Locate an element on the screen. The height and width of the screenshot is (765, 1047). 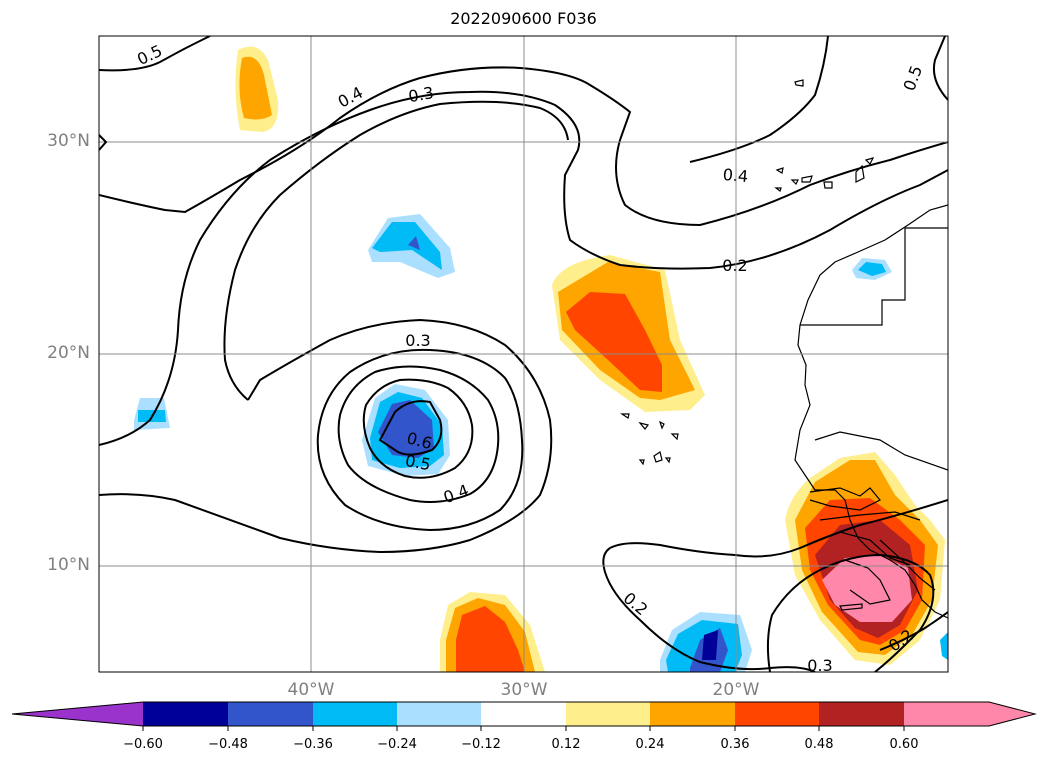
colorbar-tick-label: −0.36 is located at coordinates (313, 744).